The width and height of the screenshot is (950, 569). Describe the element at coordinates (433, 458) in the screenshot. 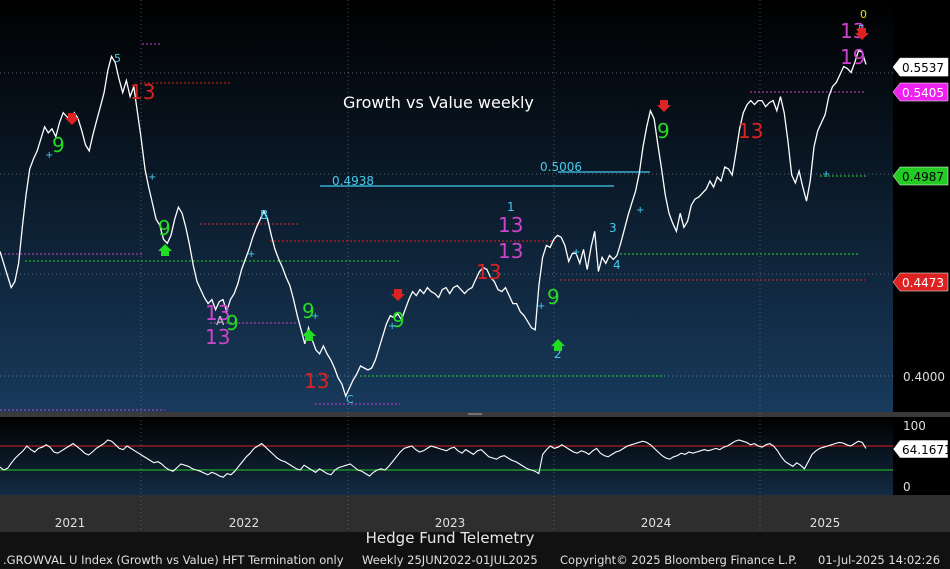

I see `osc-line` at that location.